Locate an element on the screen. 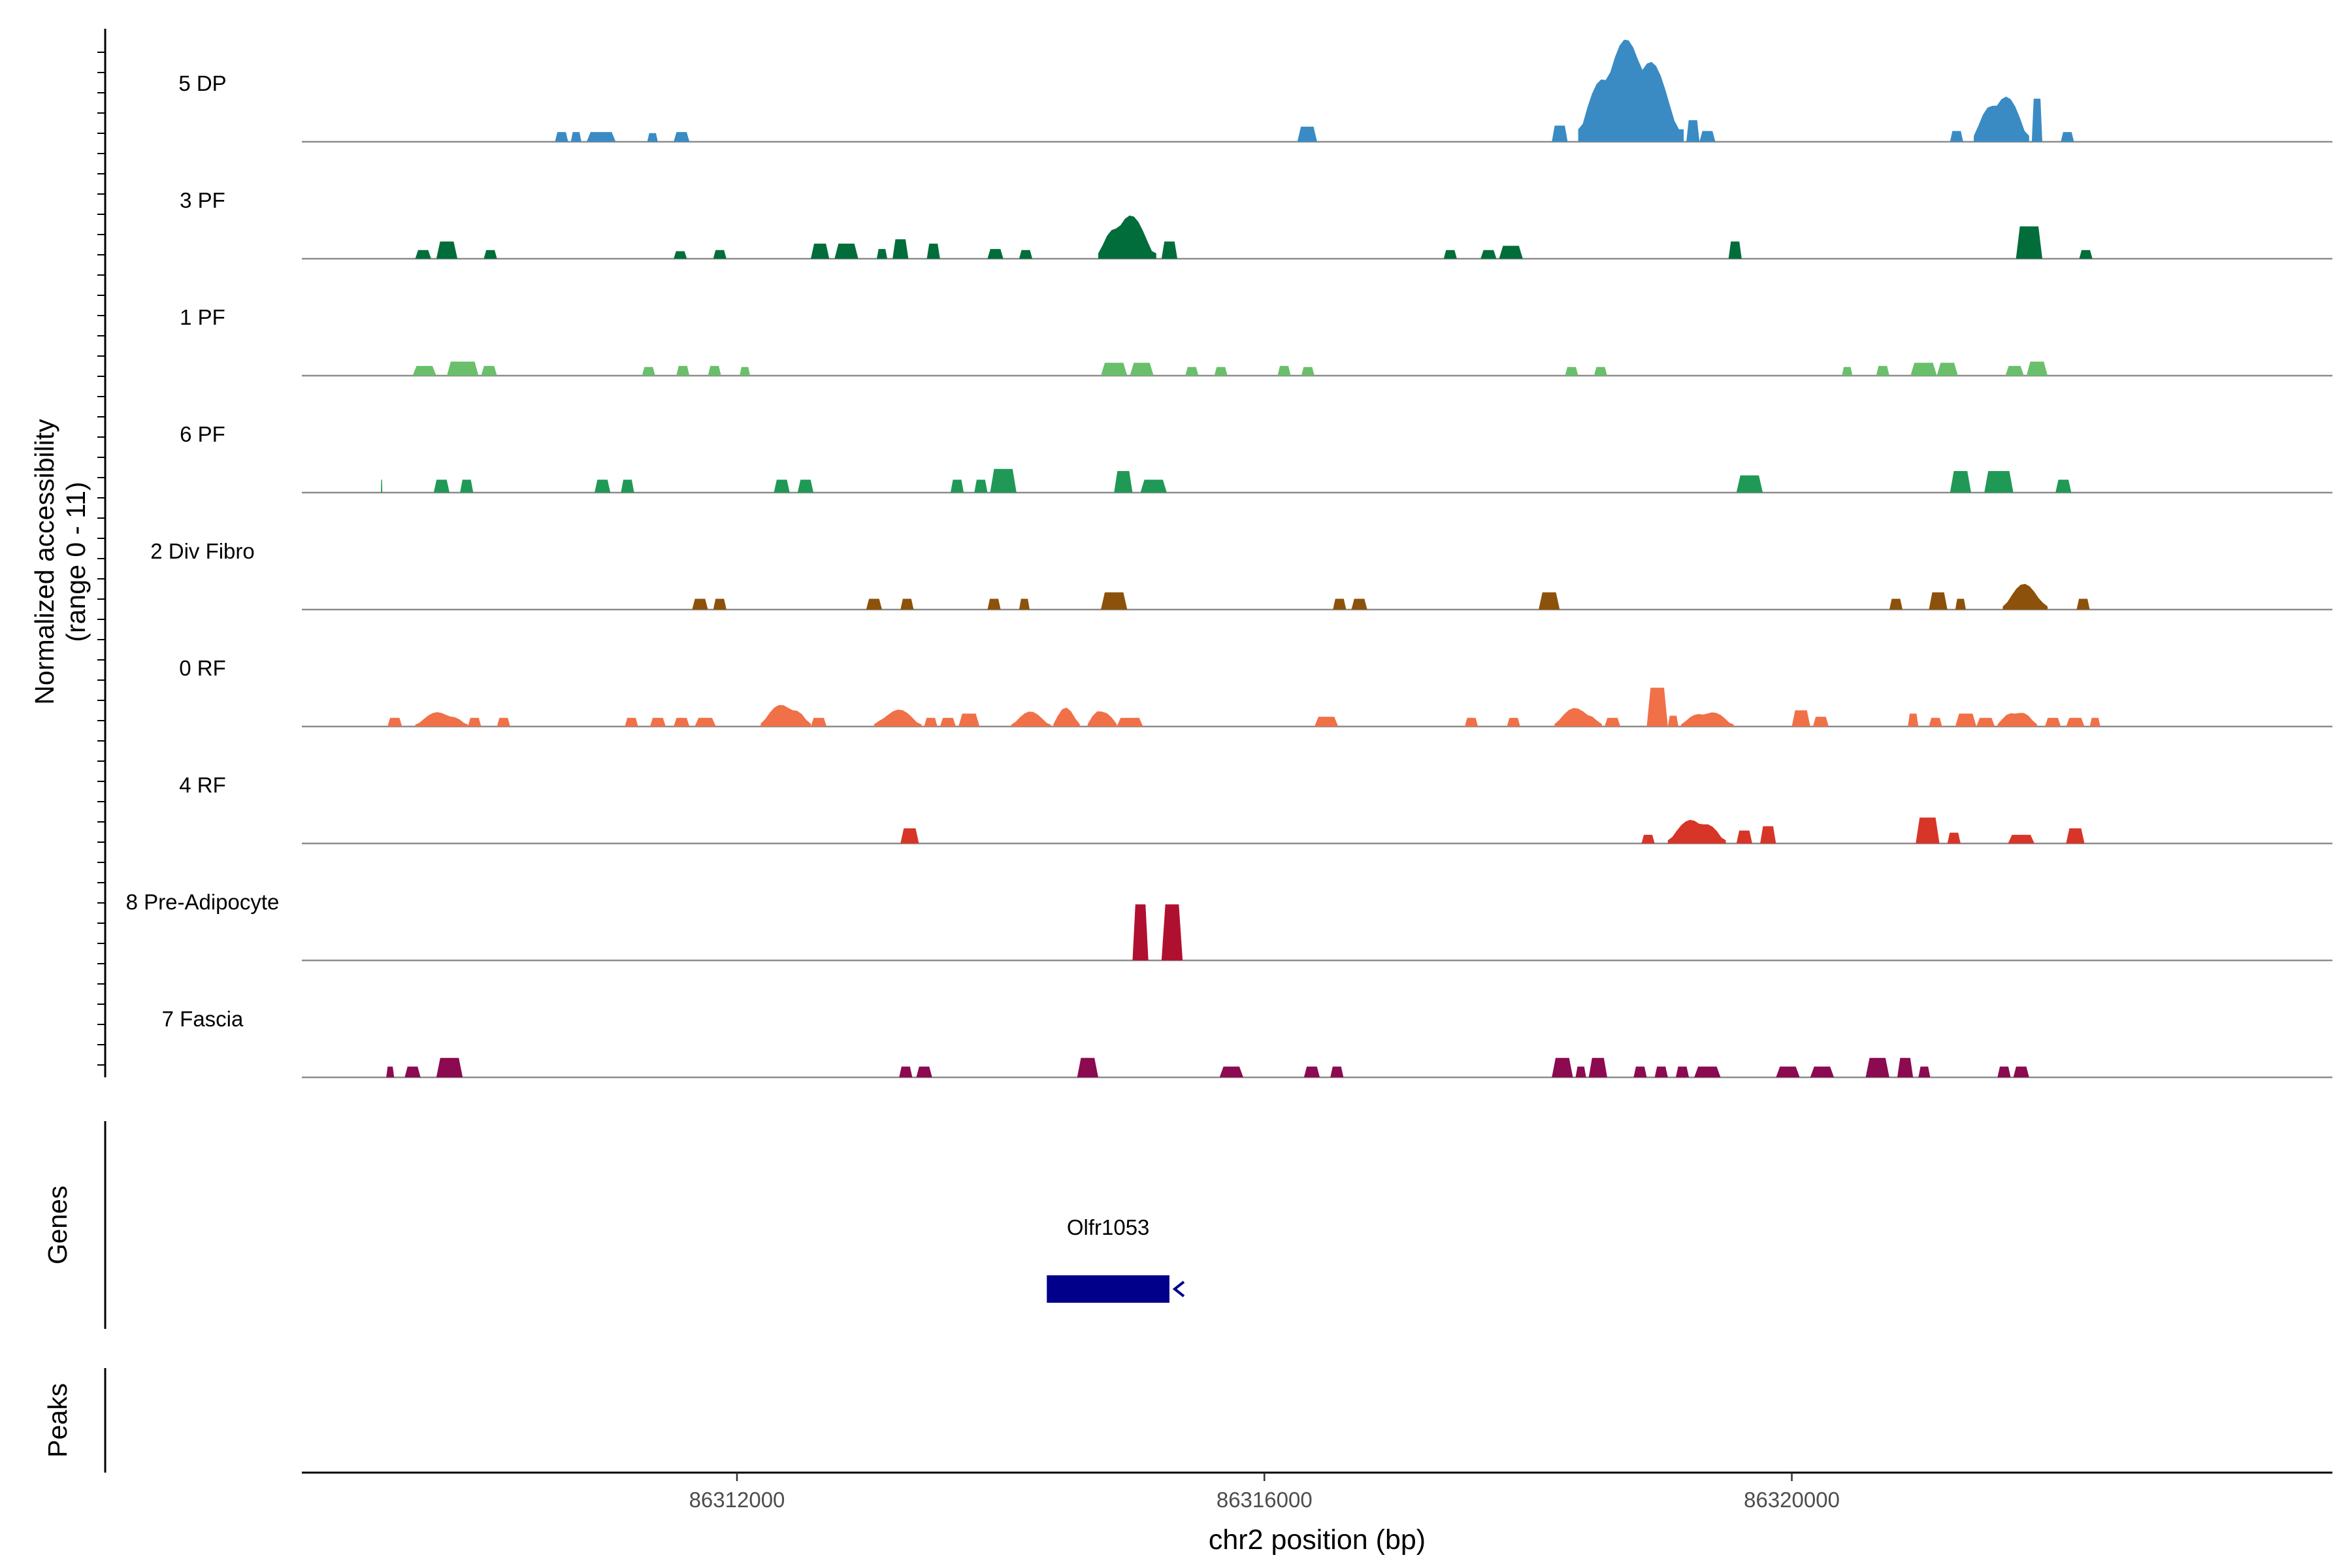 The height and width of the screenshot is (1568, 2352). track-7: 8 Pre-Adipocyte is located at coordinates (1229, 926).